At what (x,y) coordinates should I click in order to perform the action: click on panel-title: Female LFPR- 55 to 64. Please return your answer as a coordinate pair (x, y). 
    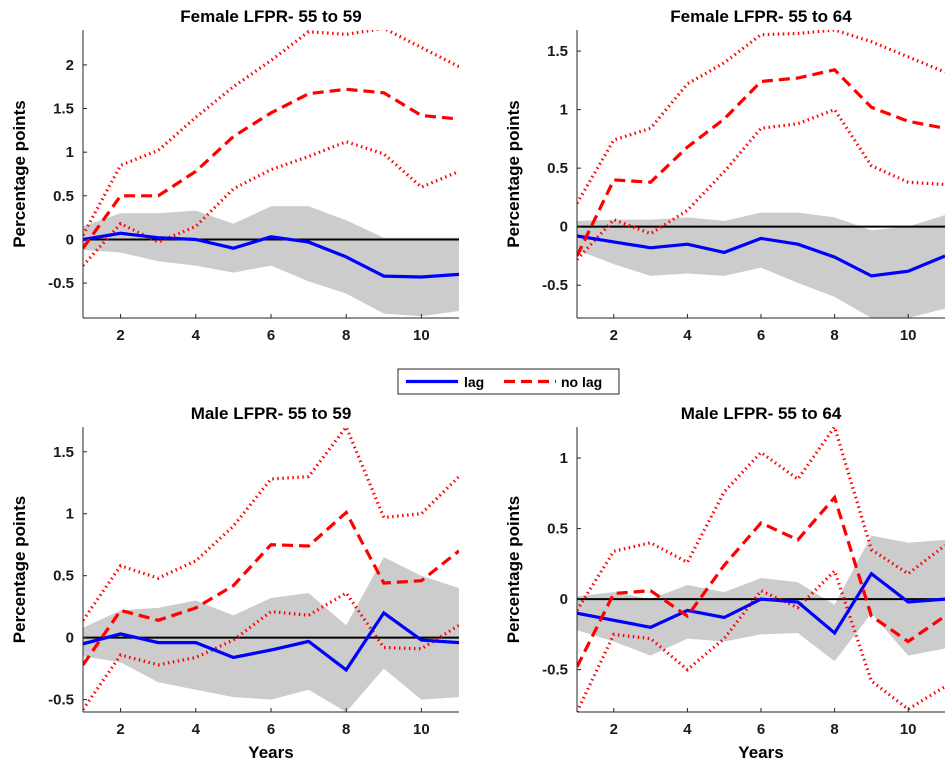
    Looking at the image, I should click on (761, 16).